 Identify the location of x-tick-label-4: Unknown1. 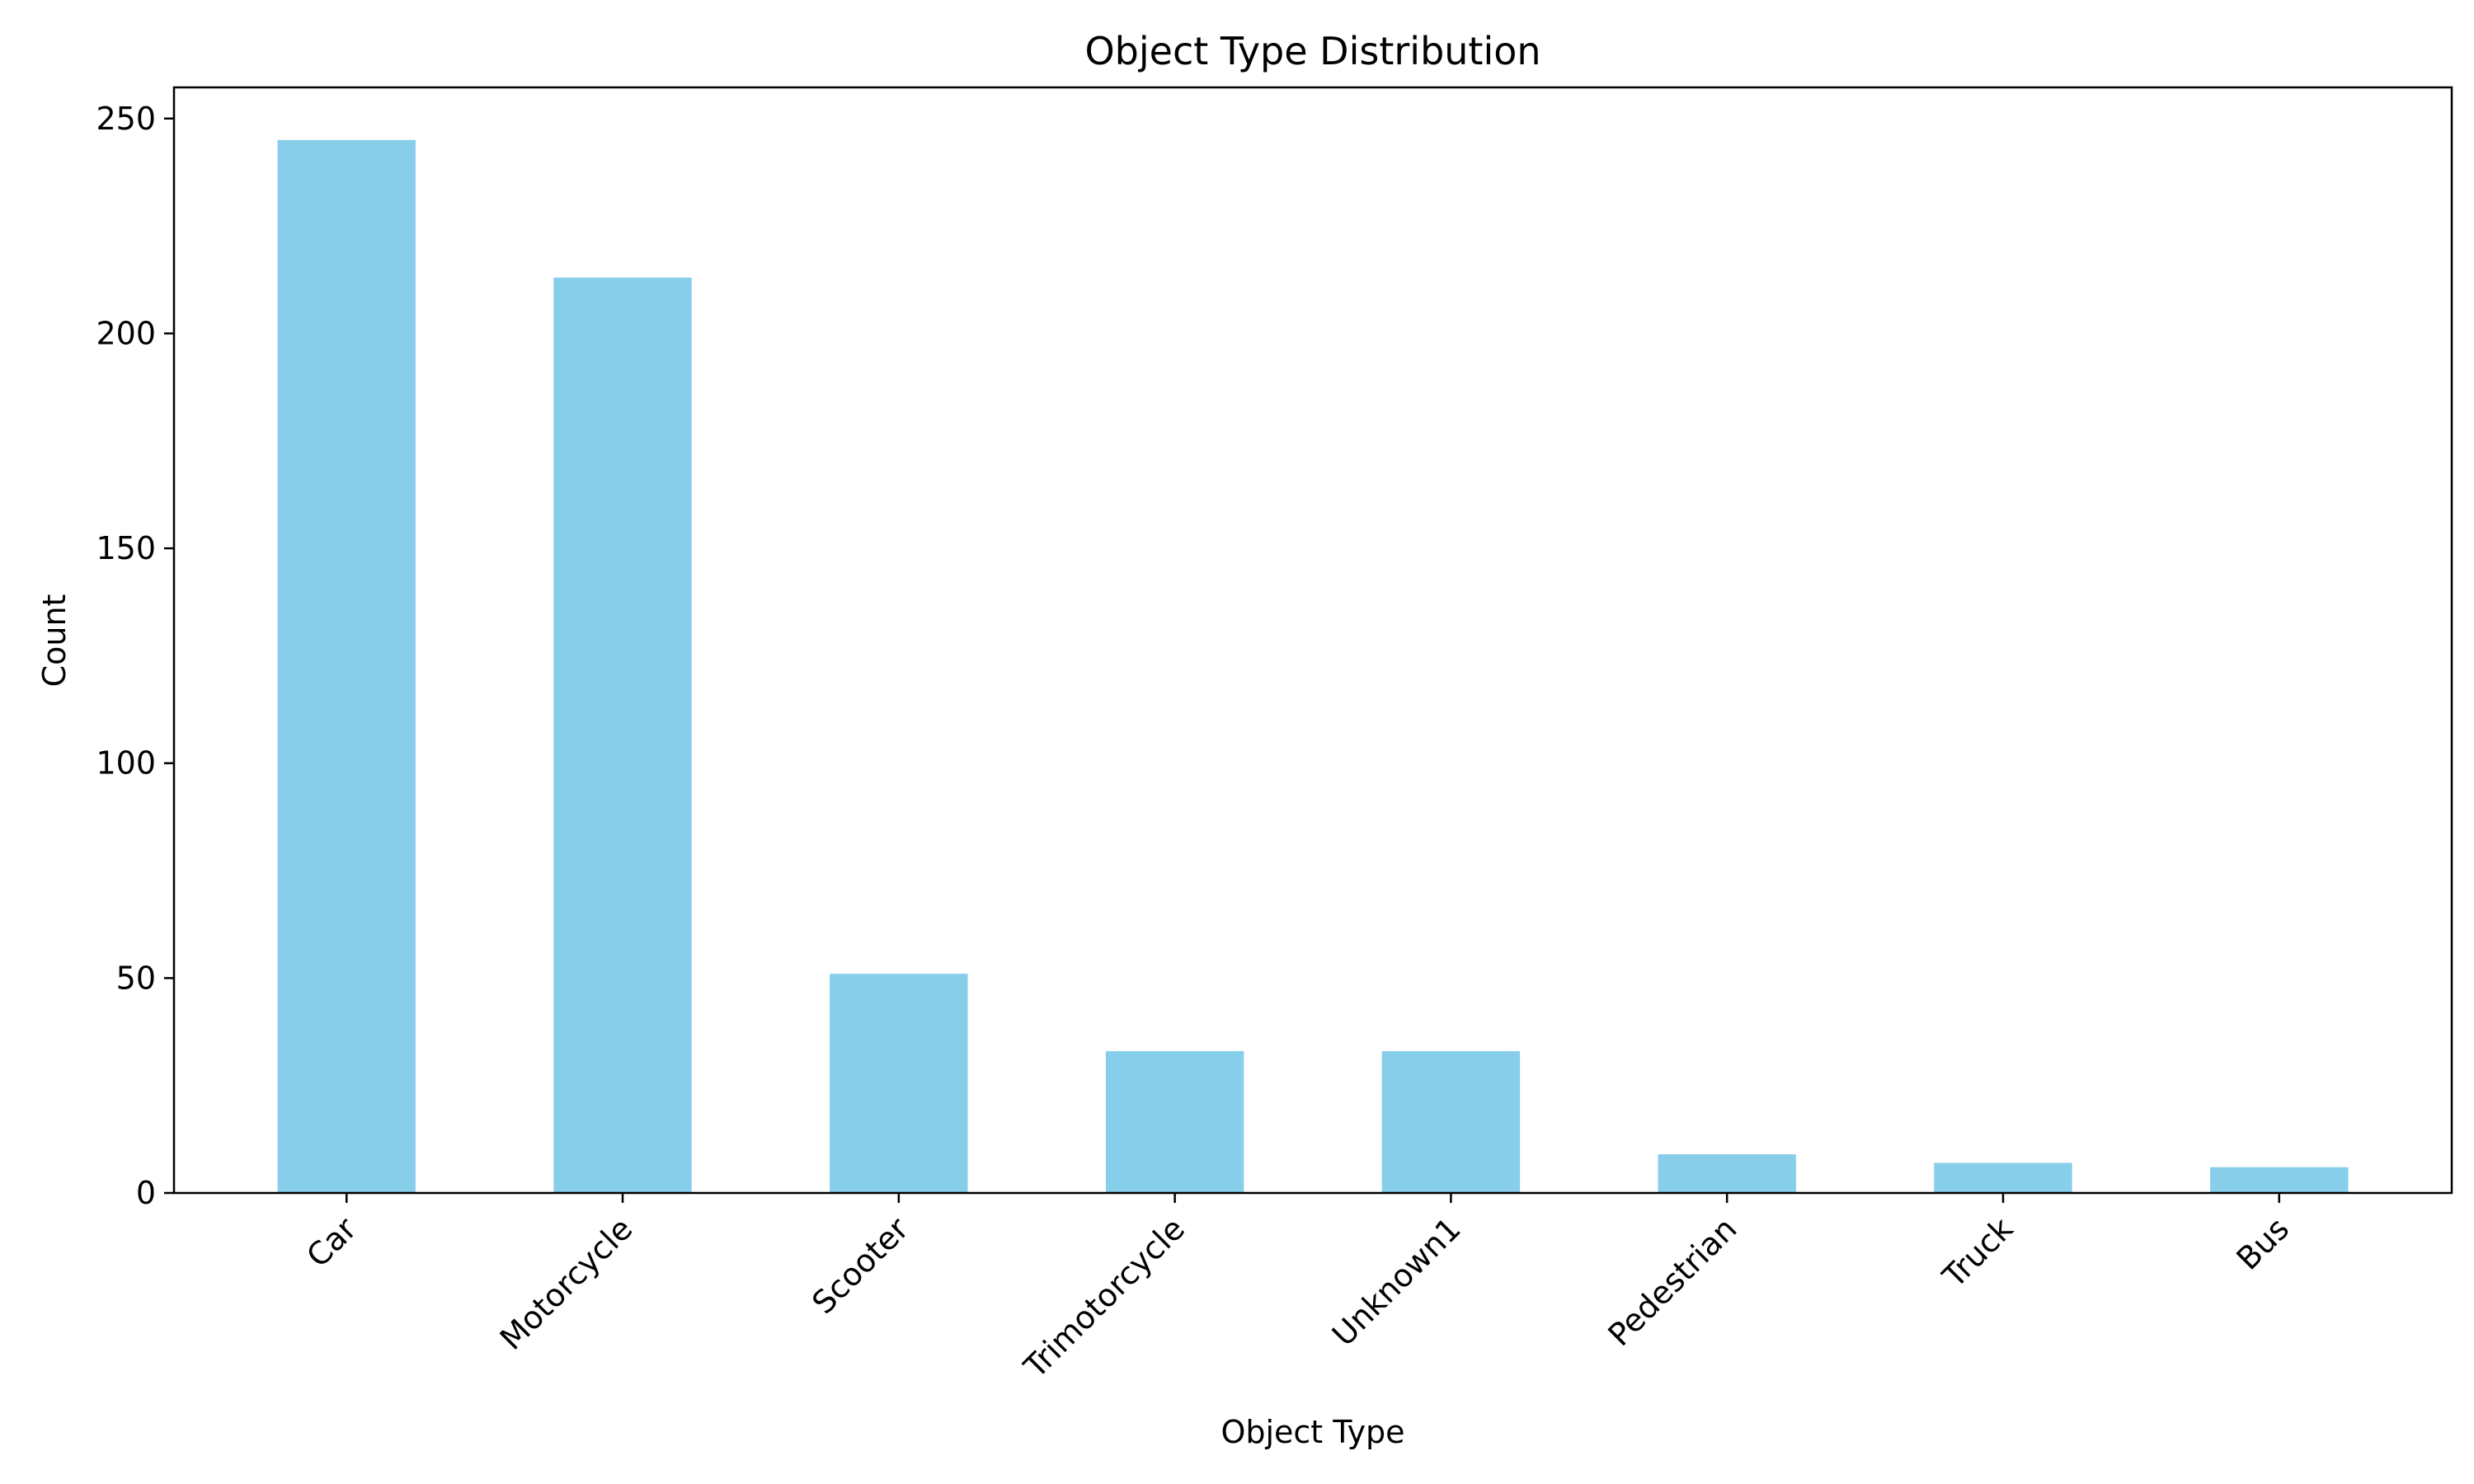
(1396, 1281).